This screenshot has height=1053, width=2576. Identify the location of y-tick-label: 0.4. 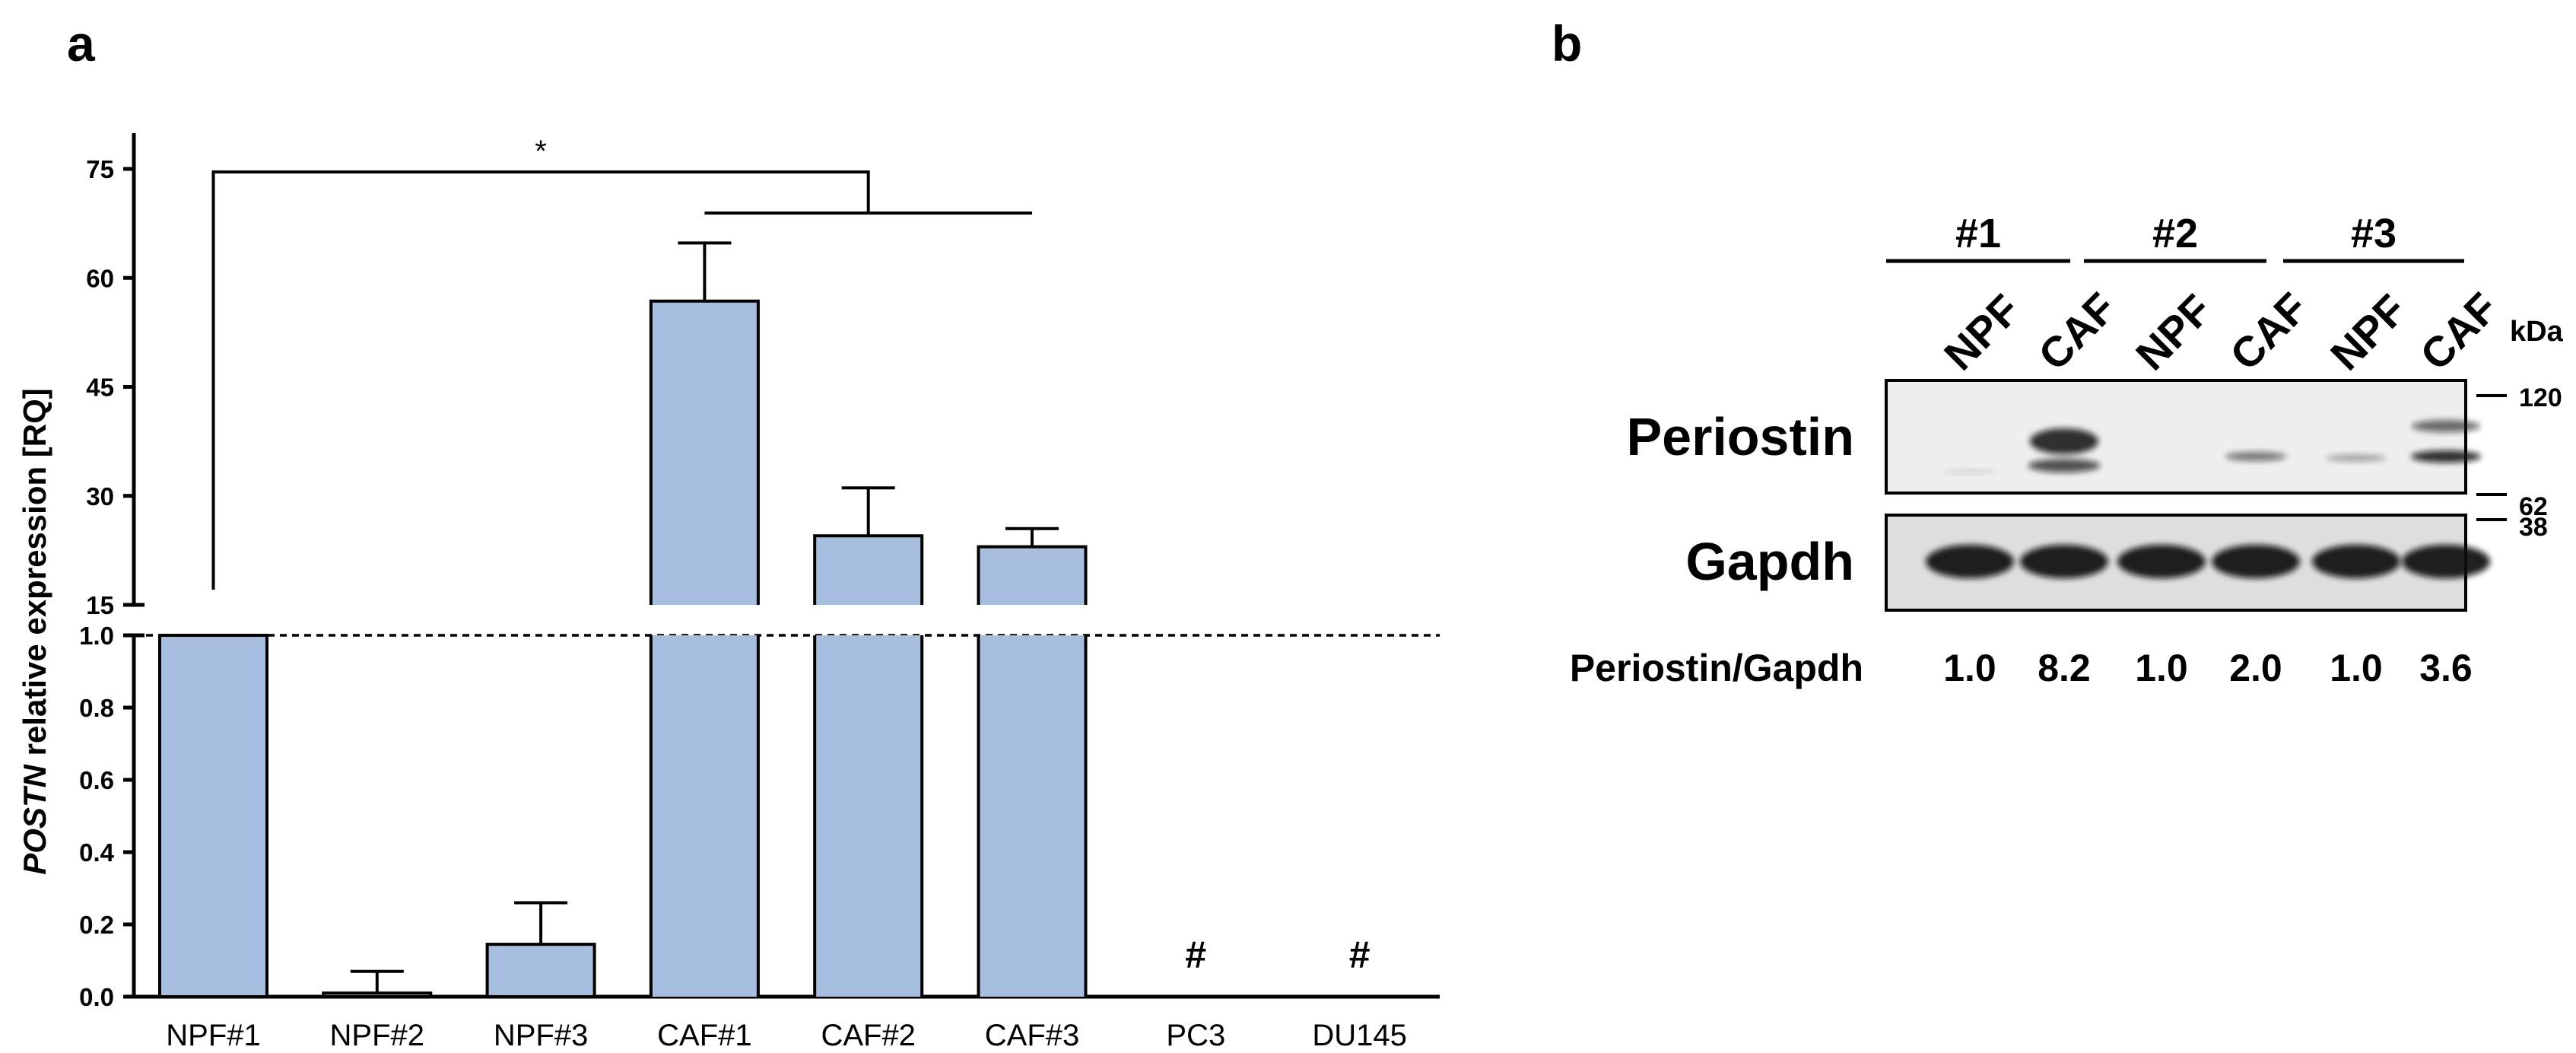
(97, 853).